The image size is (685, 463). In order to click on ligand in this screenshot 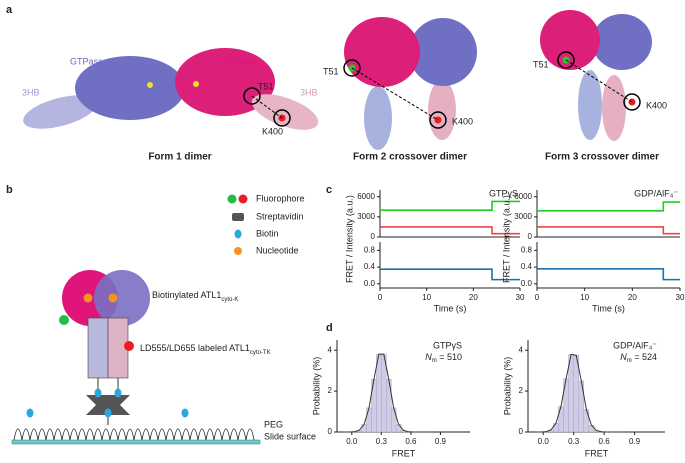, I will do `click(150, 85)`.